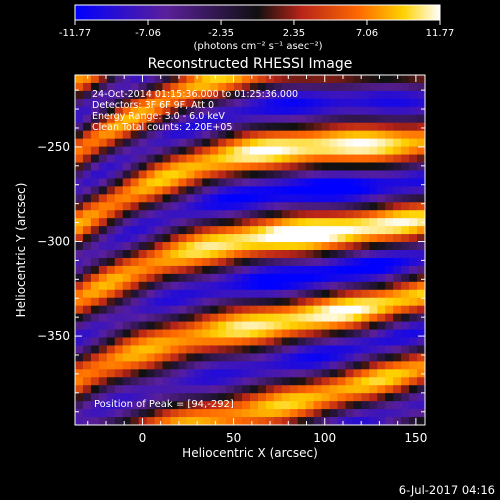  I want to click on colorbar-tick-label: 11.77, so click(440, 33).